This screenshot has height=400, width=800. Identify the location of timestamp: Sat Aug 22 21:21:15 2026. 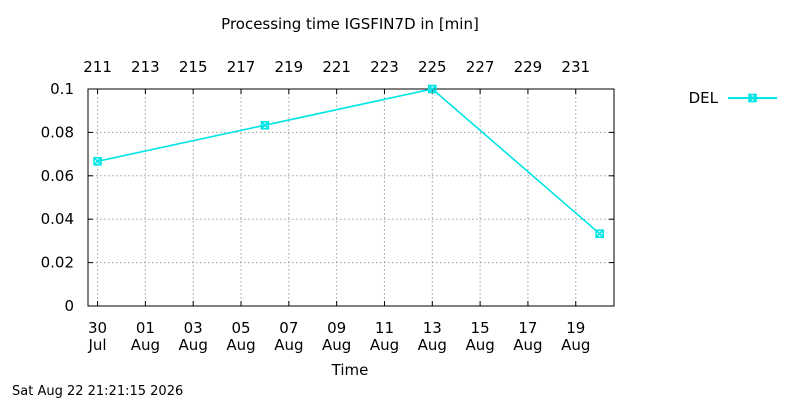
(97, 391).